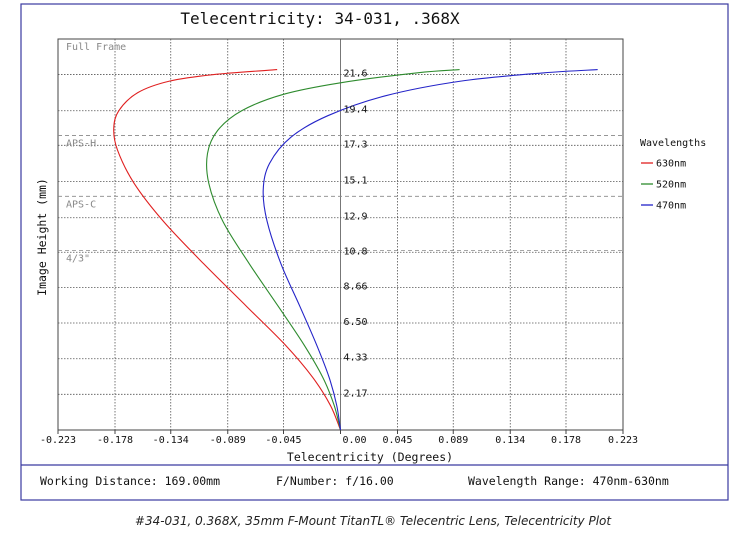  I want to click on x-tick-label: -0.178, so click(115, 440).